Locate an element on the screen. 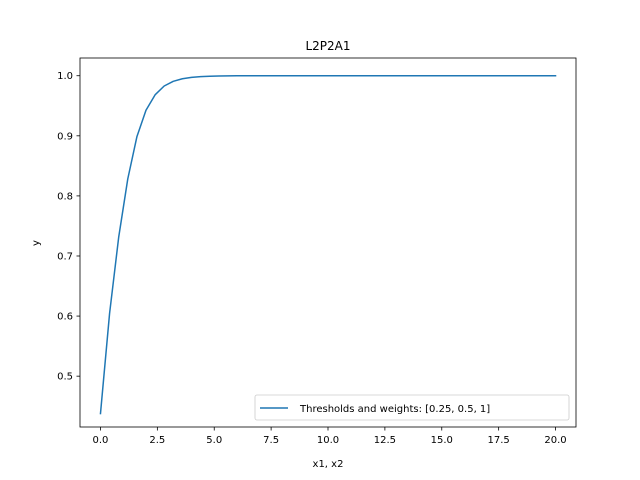 The height and width of the screenshot is (480, 640). x-tick-label: 17.5 is located at coordinates (499, 440).